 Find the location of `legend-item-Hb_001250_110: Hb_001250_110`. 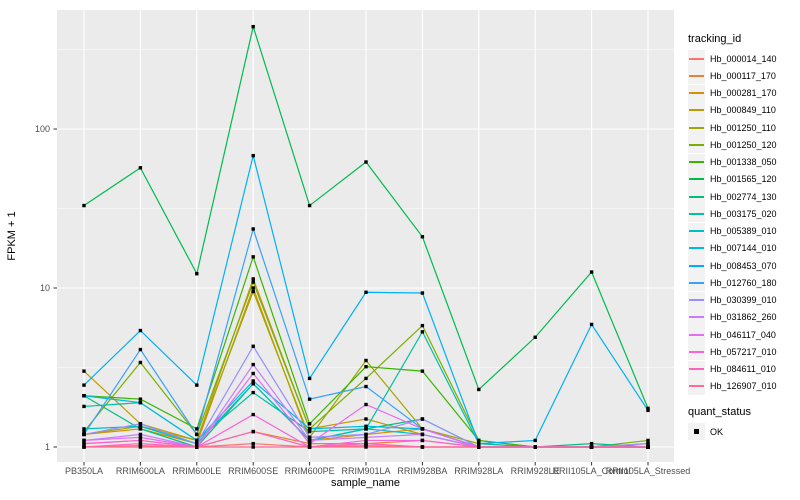

legend-item-Hb_001250_110: Hb_001250_110 is located at coordinates (744, 128).